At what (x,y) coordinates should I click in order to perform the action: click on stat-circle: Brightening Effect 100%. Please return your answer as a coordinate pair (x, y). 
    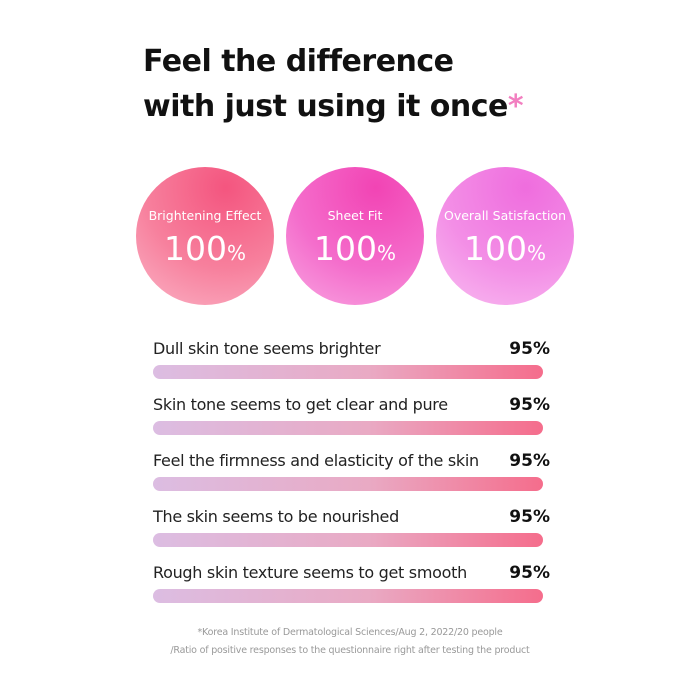
    Looking at the image, I should click on (205, 236).